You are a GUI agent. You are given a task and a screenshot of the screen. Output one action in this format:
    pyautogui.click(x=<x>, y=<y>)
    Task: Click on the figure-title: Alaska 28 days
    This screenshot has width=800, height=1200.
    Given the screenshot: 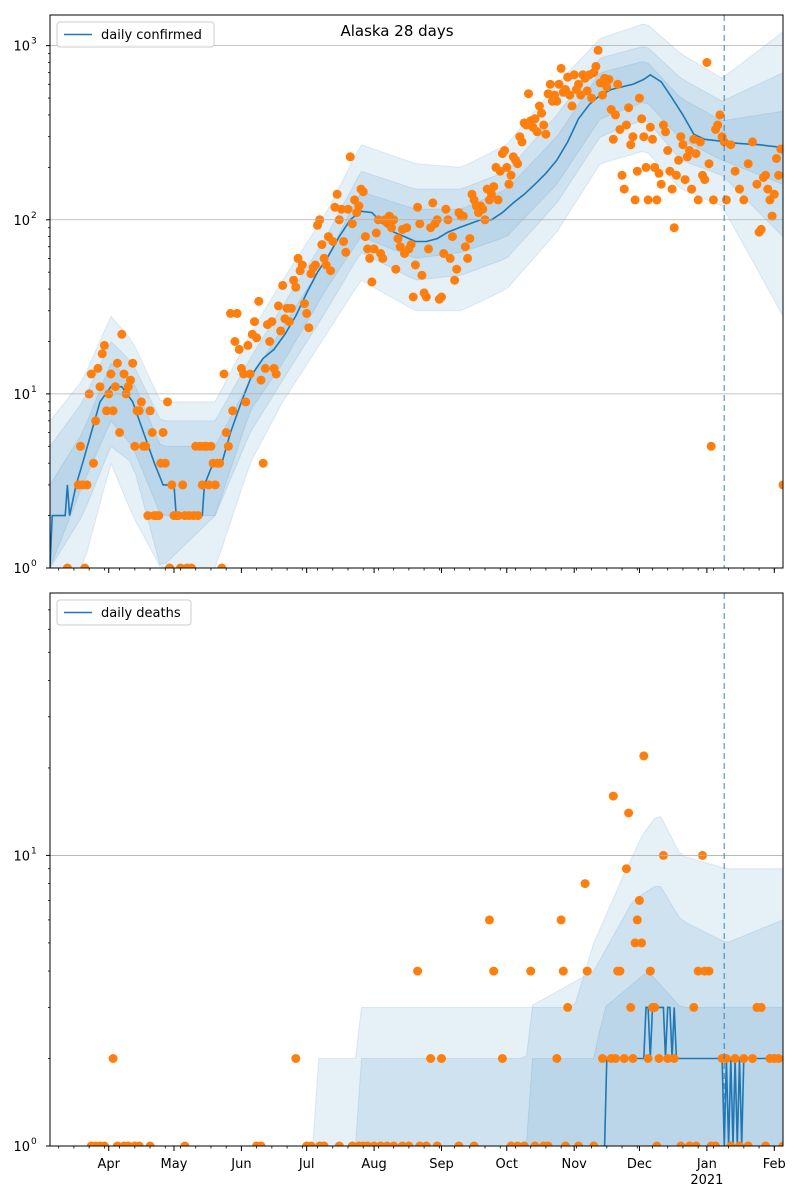 What is the action you would take?
    pyautogui.click(x=396, y=31)
    